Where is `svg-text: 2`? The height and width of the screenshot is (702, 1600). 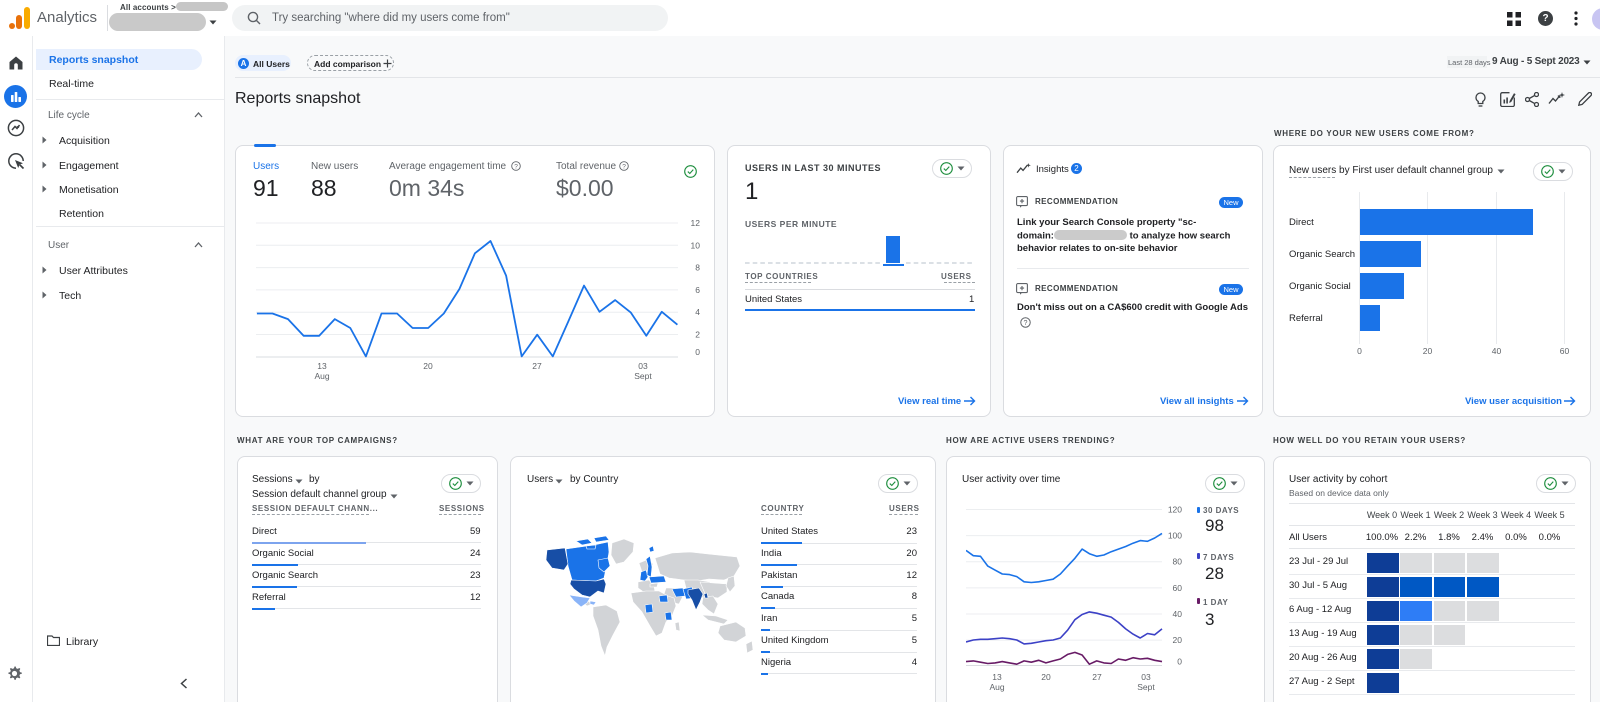 svg-text: 2 is located at coordinates (697, 335).